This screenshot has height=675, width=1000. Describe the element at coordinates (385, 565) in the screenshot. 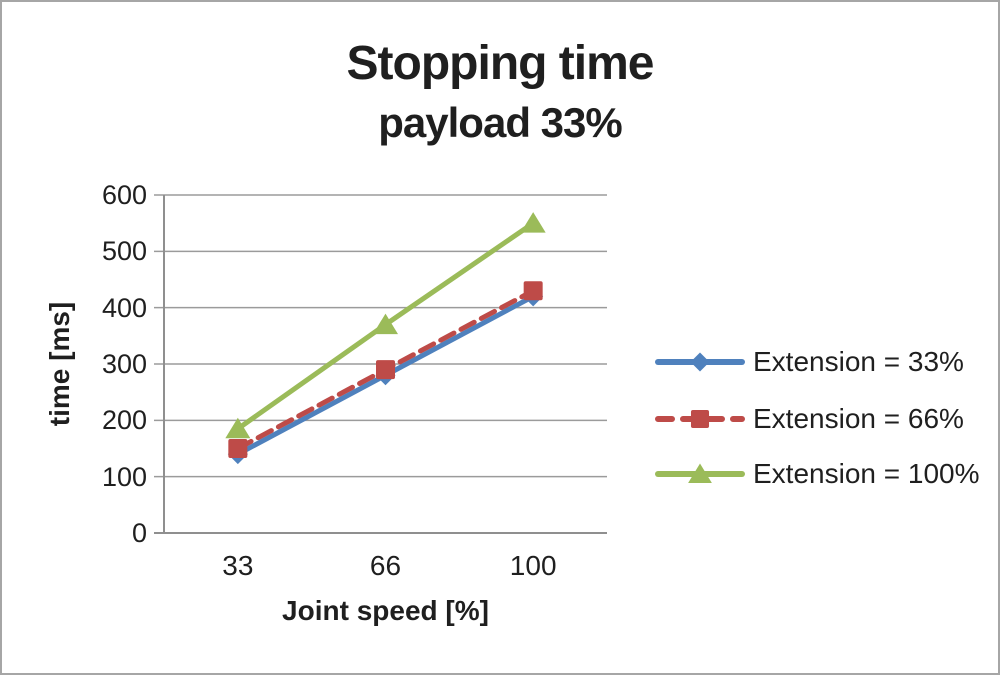

I see `x-tick-label: 66` at that location.